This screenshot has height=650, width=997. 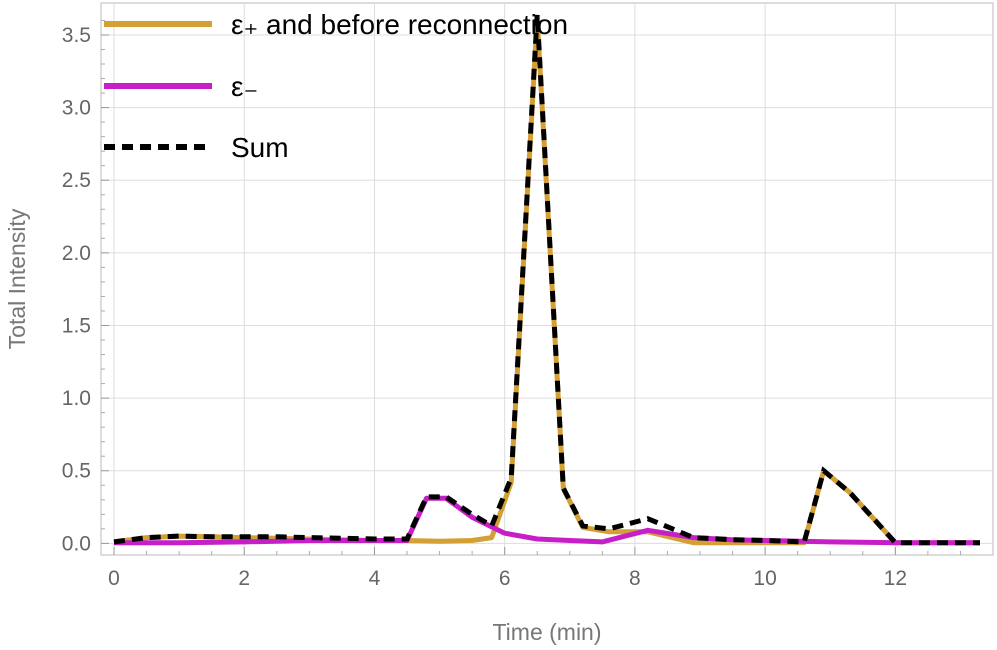 I want to click on legend-label-1: ε₋, so click(x=244, y=86).